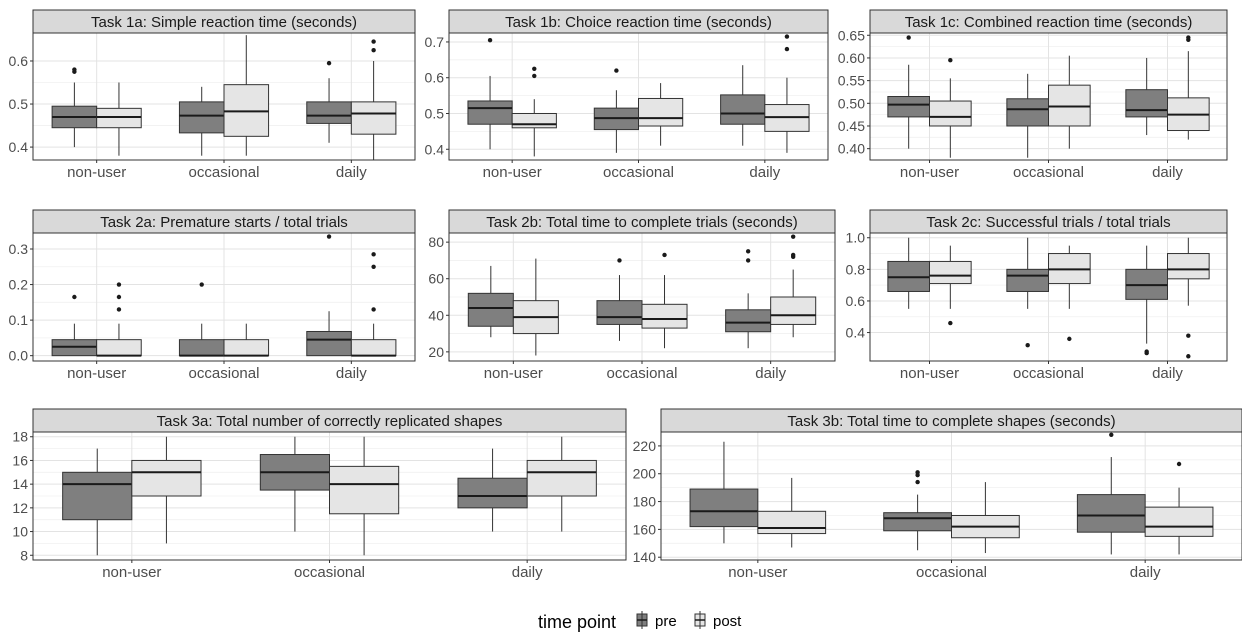 Image resolution: width=1242 pixels, height=632 pixels. Describe the element at coordinates (224, 222) in the screenshot. I see `panel-title: Task 2a: Premature starts / total trials` at that location.